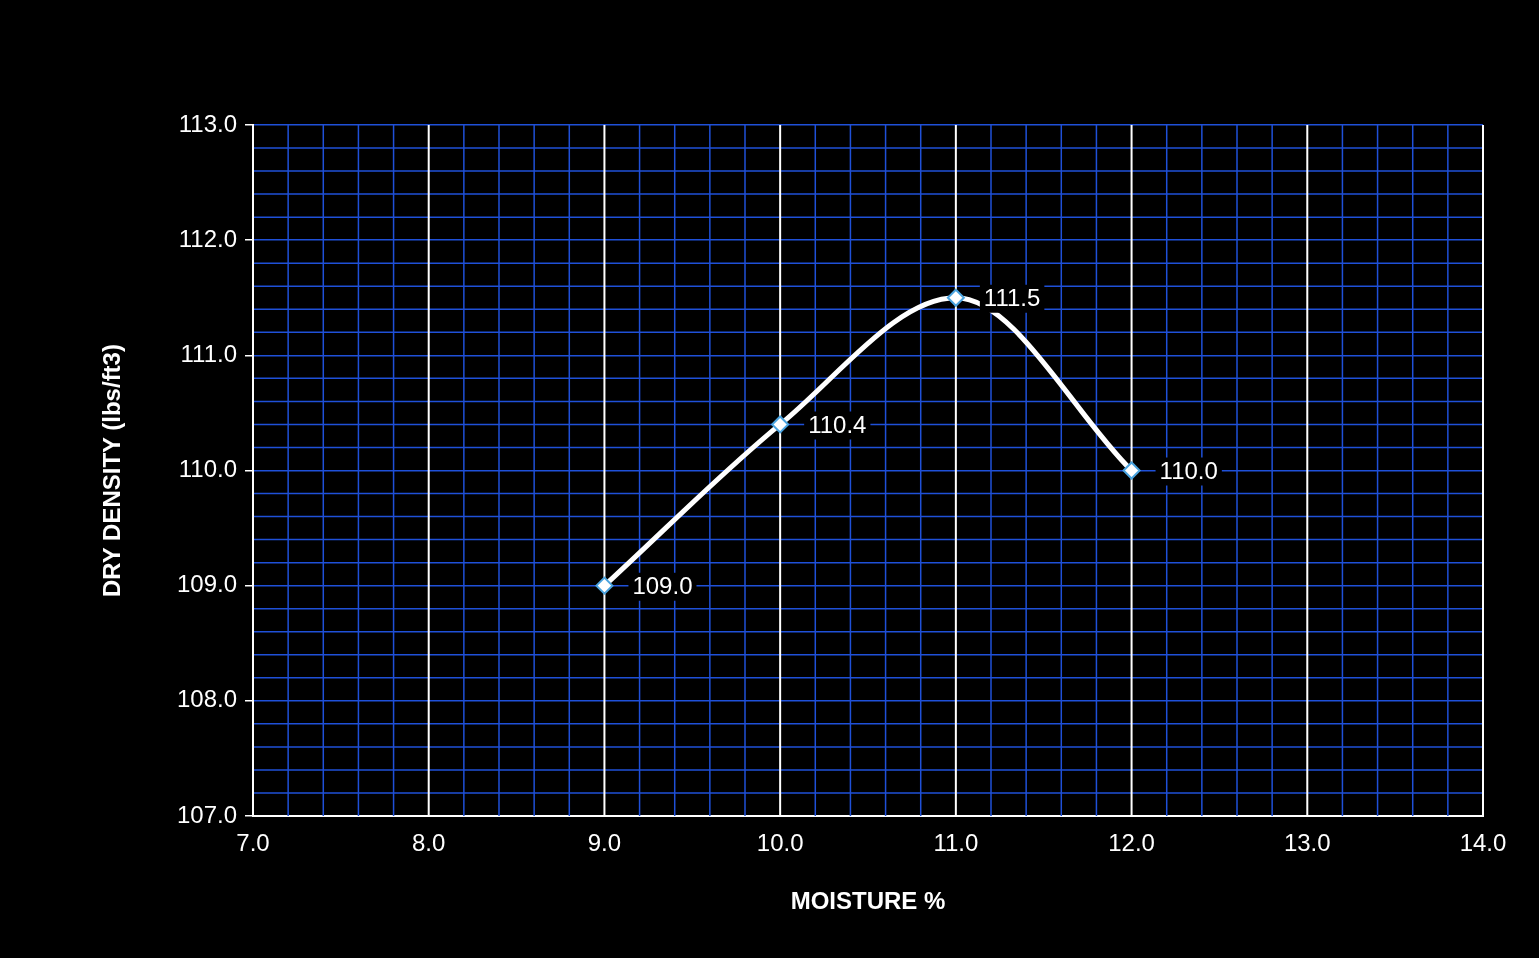 The height and width of the screenshot is (958, 1539). I want to click on y-tick-label: 108.0, so click(206, 699).